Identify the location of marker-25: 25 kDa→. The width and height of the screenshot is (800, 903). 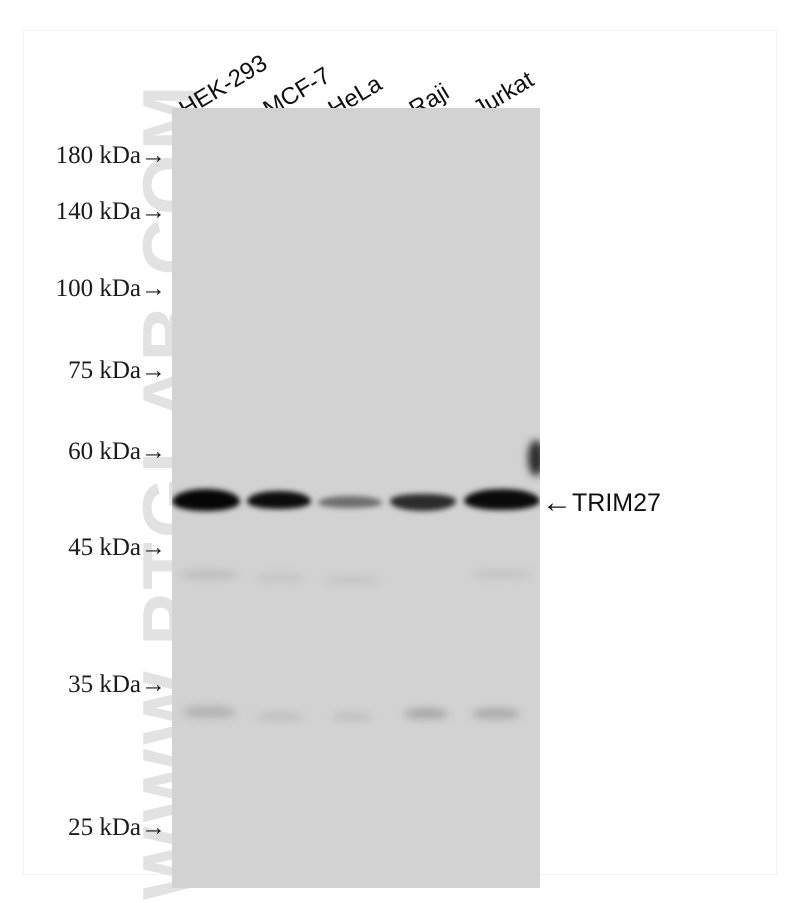
(117, 827).